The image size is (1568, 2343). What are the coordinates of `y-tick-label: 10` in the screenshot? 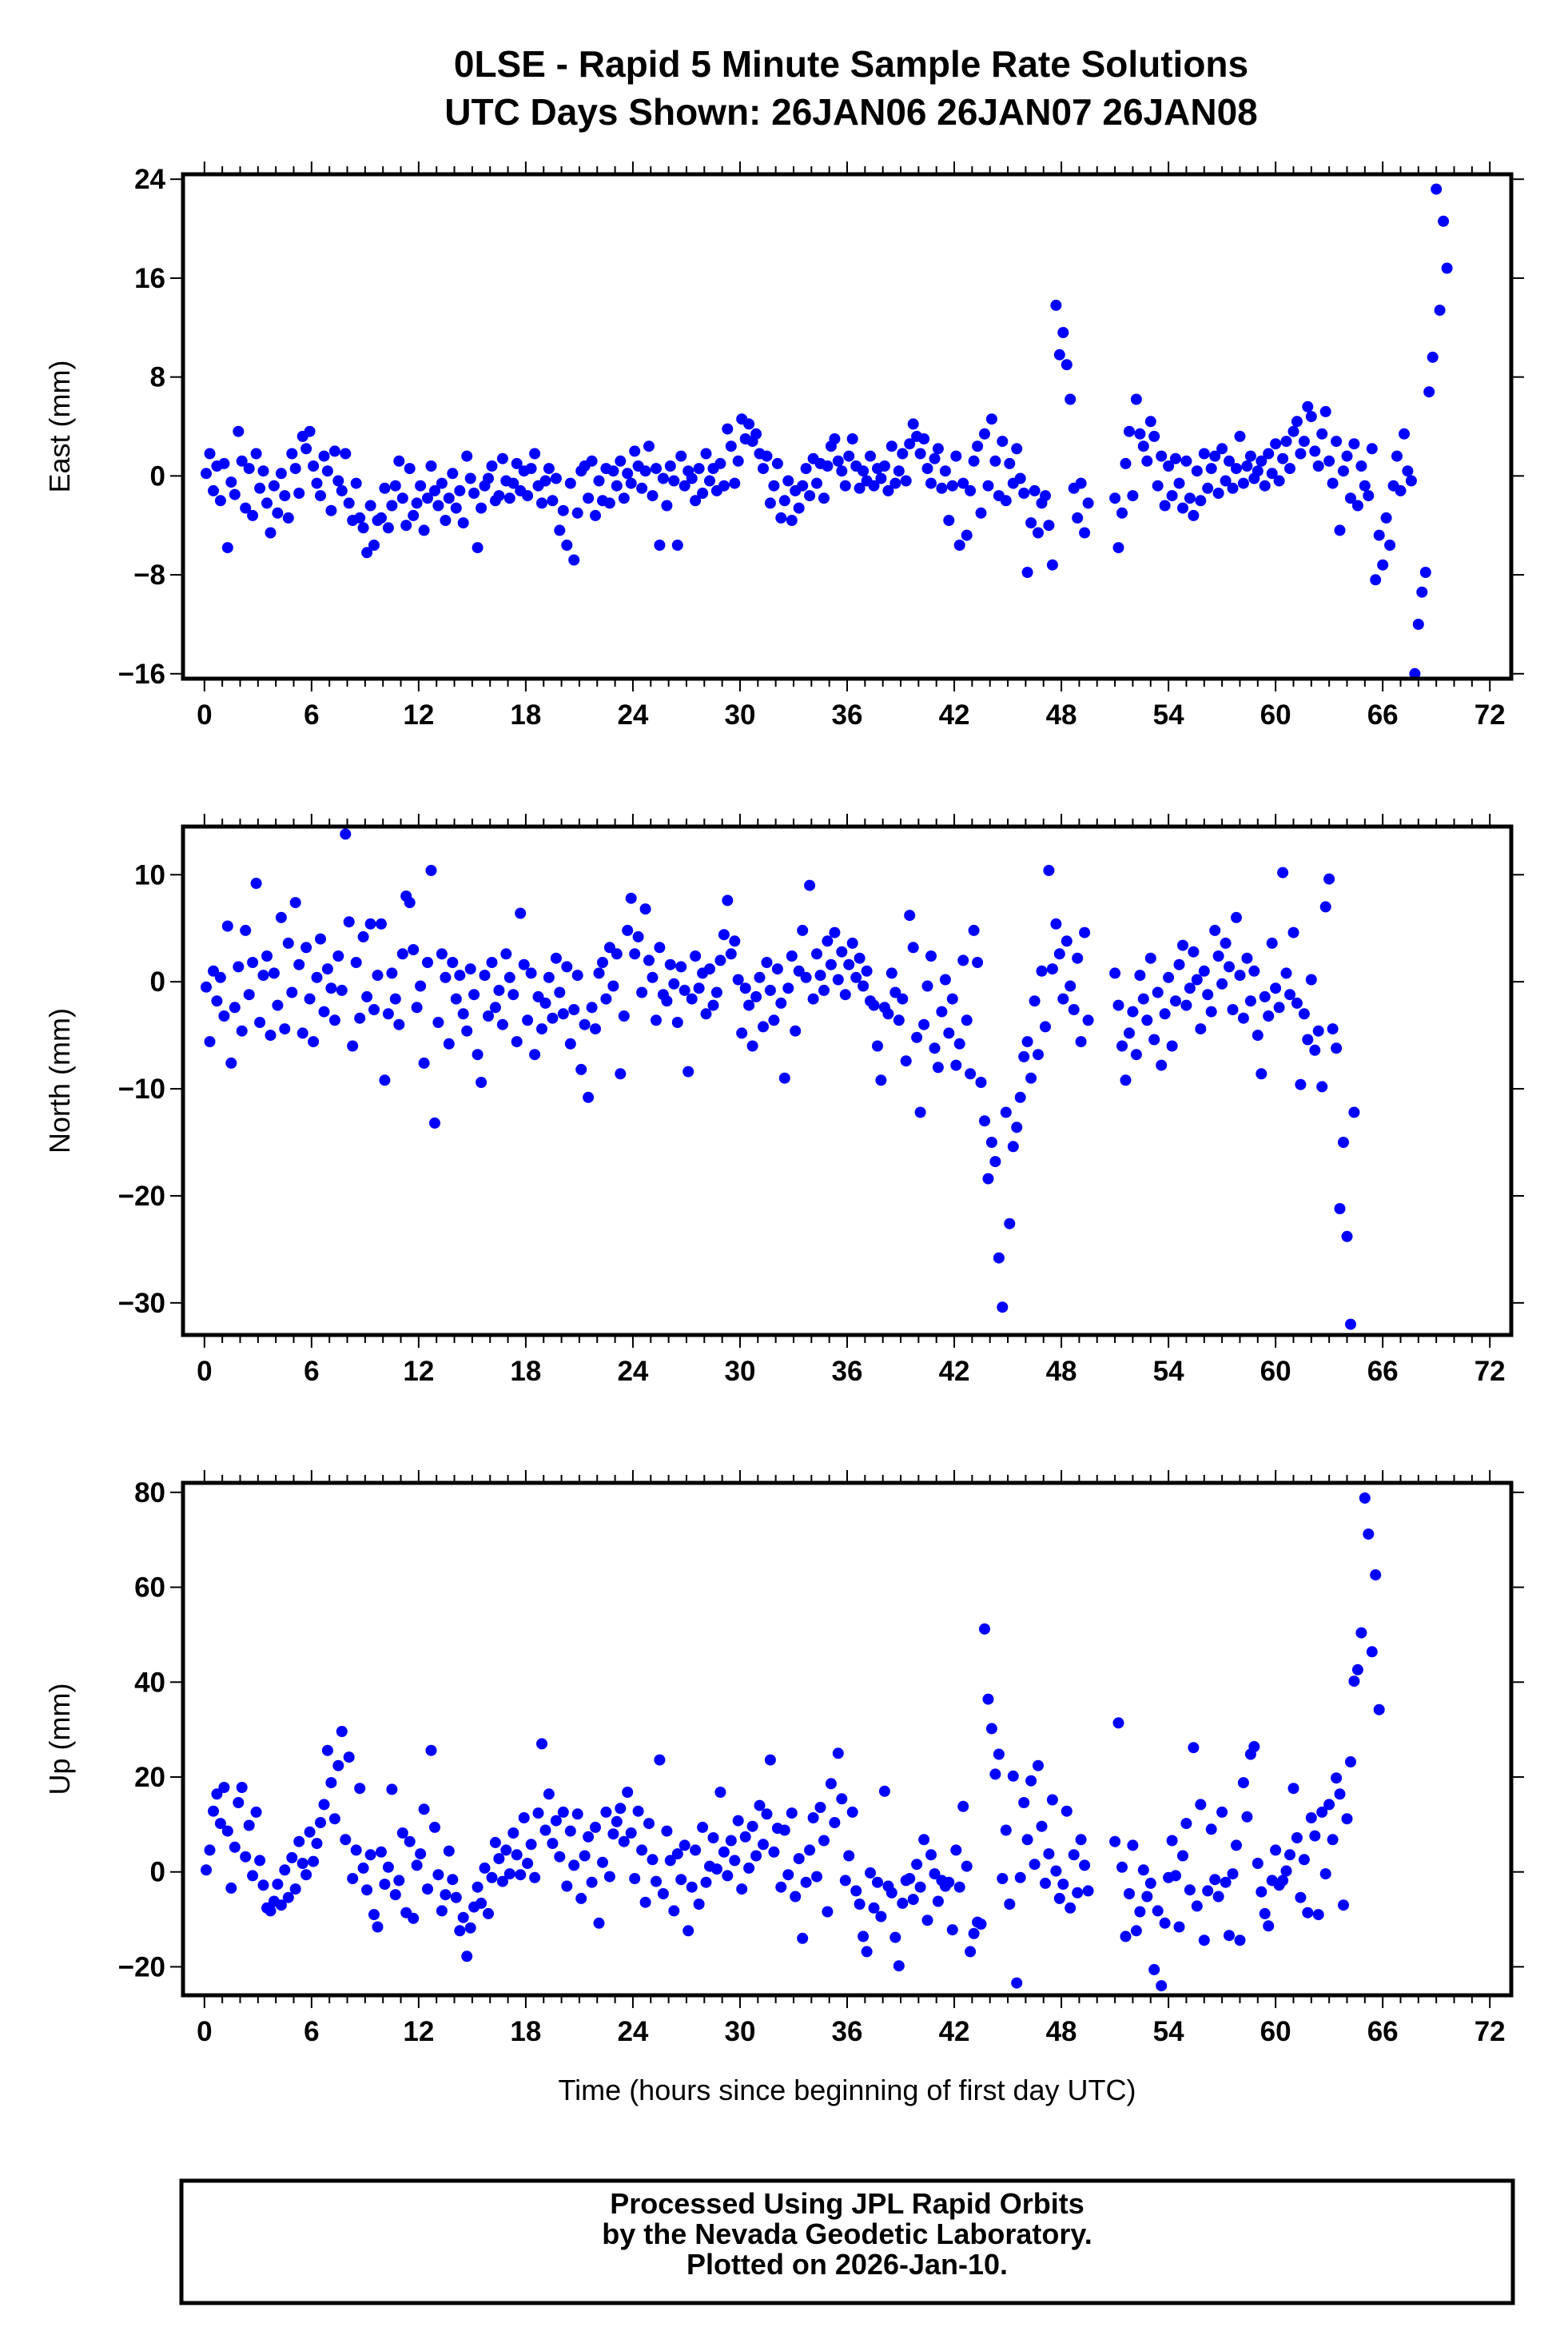 It's located at (149, 875).